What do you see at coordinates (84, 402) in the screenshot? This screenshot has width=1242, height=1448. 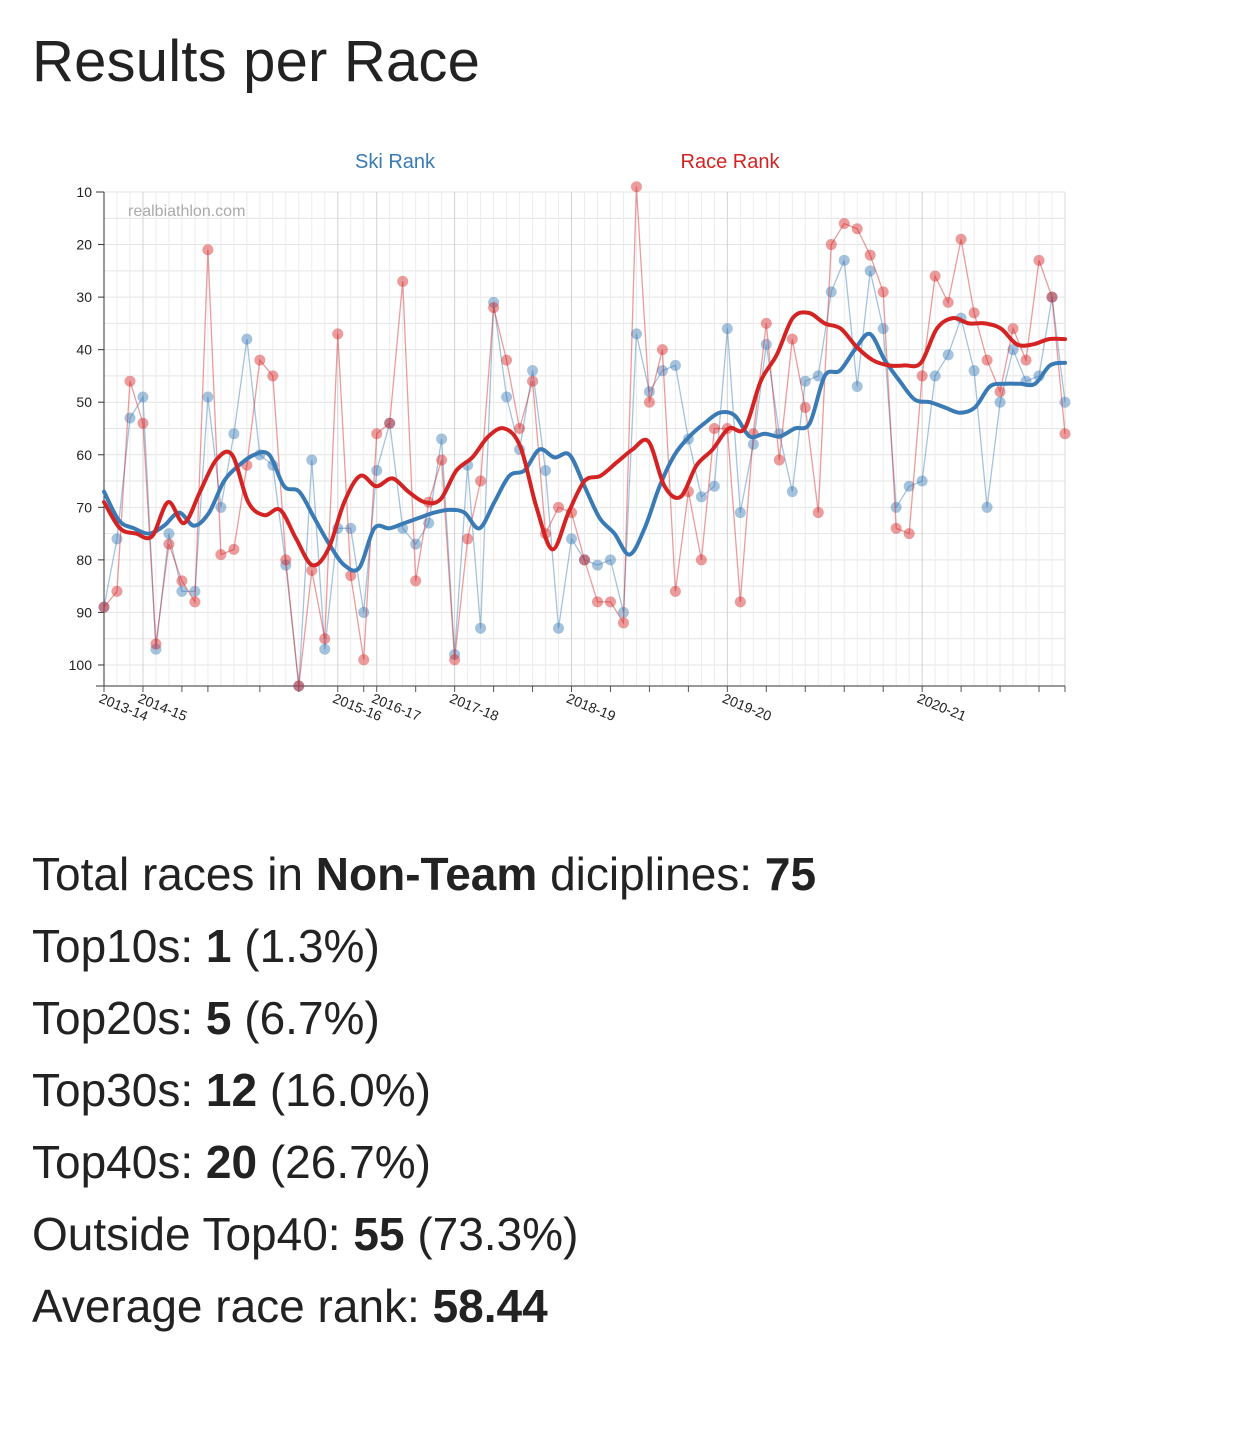 I see `y-tick-label: 50` at bounding box center [84, 402].